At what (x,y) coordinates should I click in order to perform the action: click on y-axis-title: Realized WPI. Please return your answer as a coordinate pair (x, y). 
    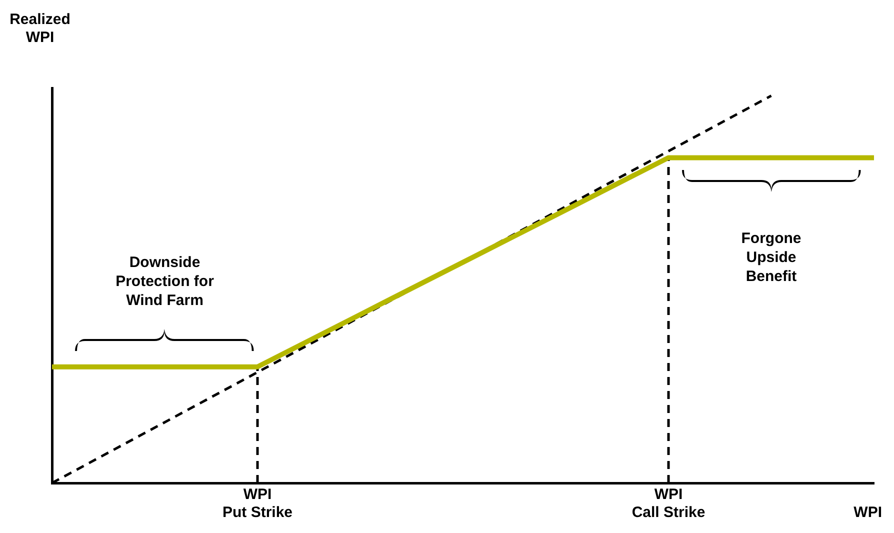
    Looking at the image, I should click on (40, 28).